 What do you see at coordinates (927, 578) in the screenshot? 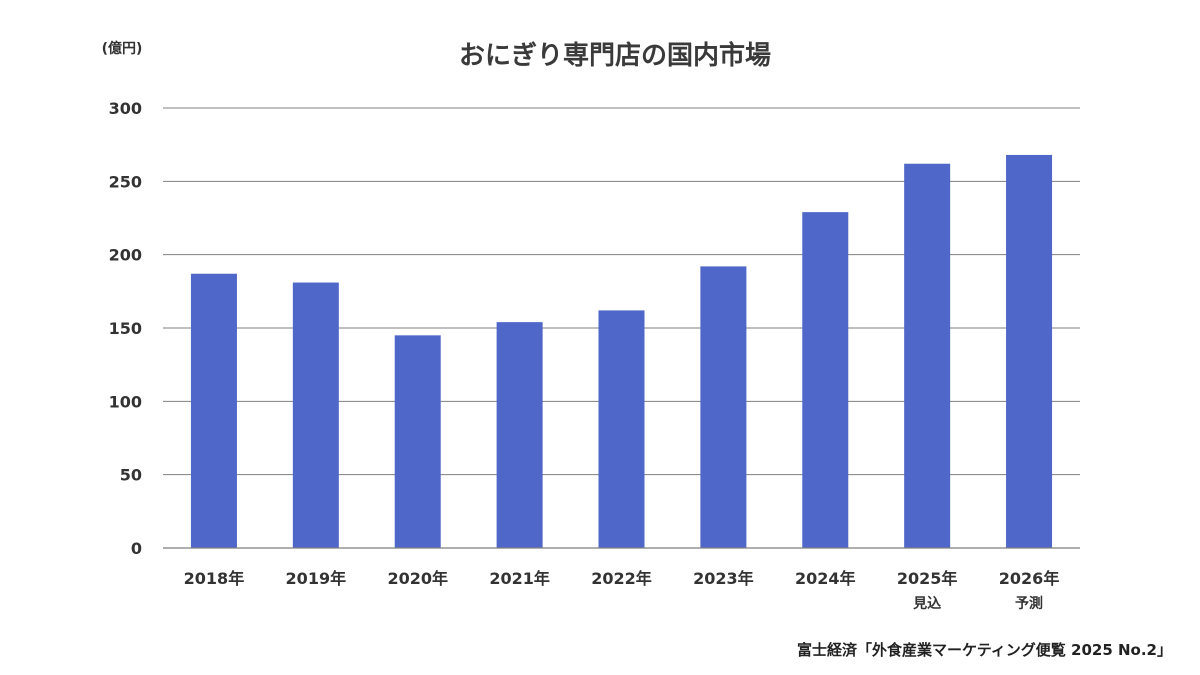
I see `x-tick-label: 2025年` at bounding box center [927, 578].